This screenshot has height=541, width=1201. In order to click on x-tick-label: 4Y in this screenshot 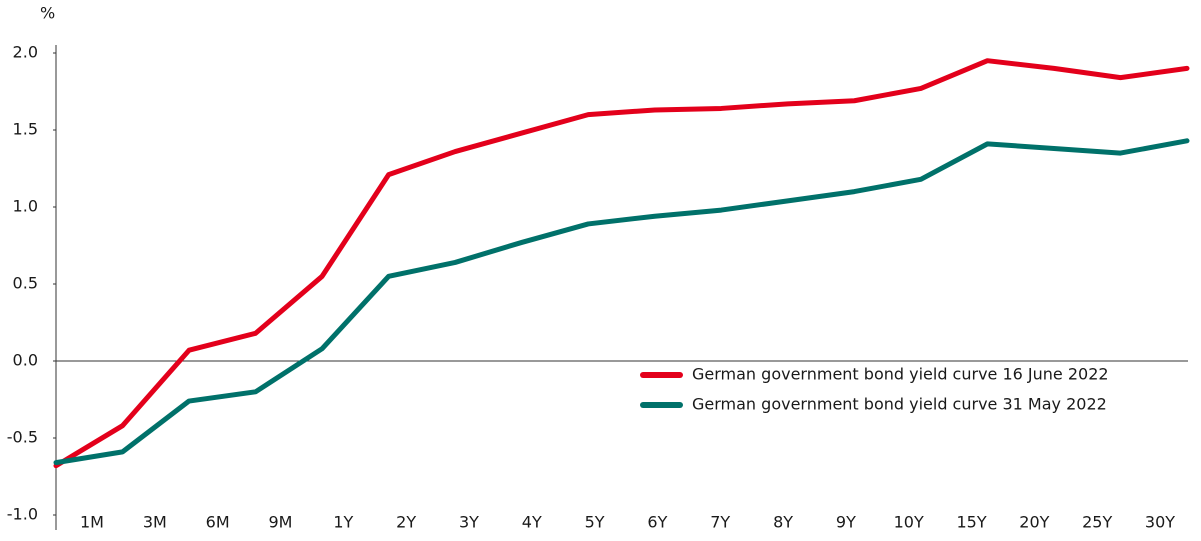, I will do `click(532, 522)`.